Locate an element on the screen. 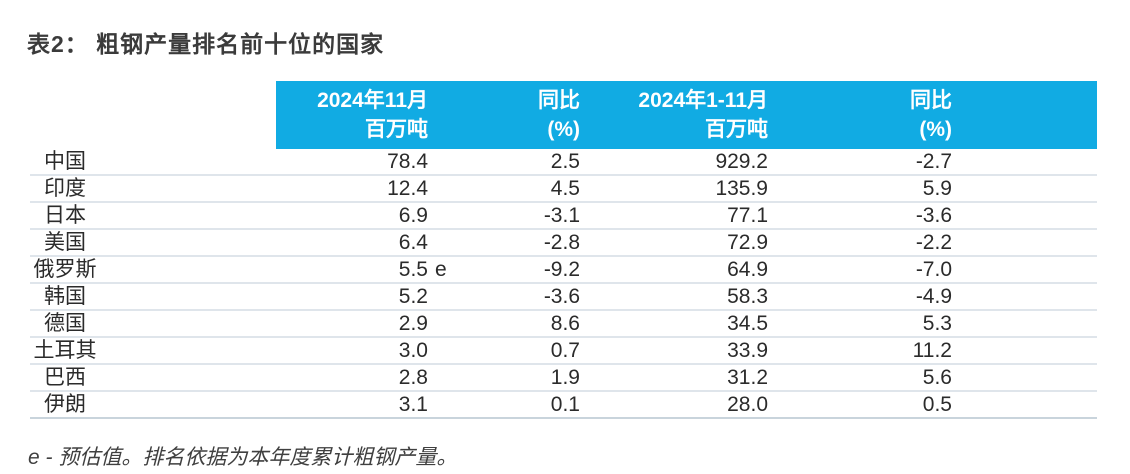 The width and height of the screenshot is (1130, 474). nov-cell: 5.5 e is located at coordinates (361, 270).